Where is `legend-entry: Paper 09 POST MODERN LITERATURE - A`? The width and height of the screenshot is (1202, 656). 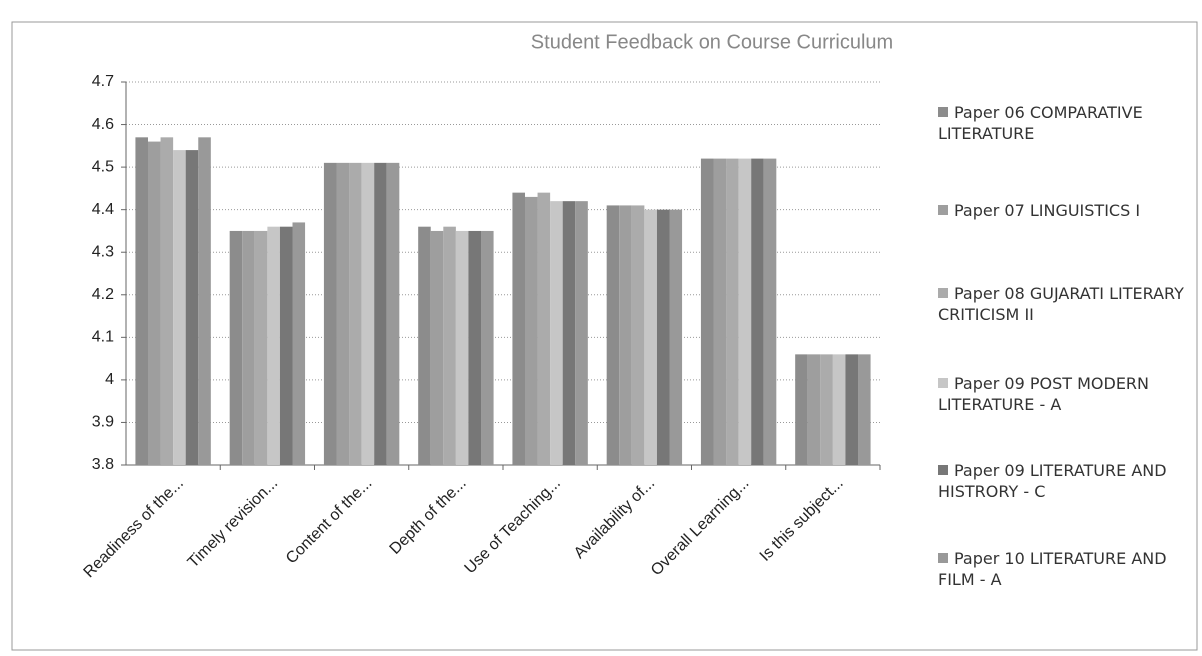
legend-entry: Paper 09 POST MODERN LITERATURE - A is located at coordinates (1063, 394).